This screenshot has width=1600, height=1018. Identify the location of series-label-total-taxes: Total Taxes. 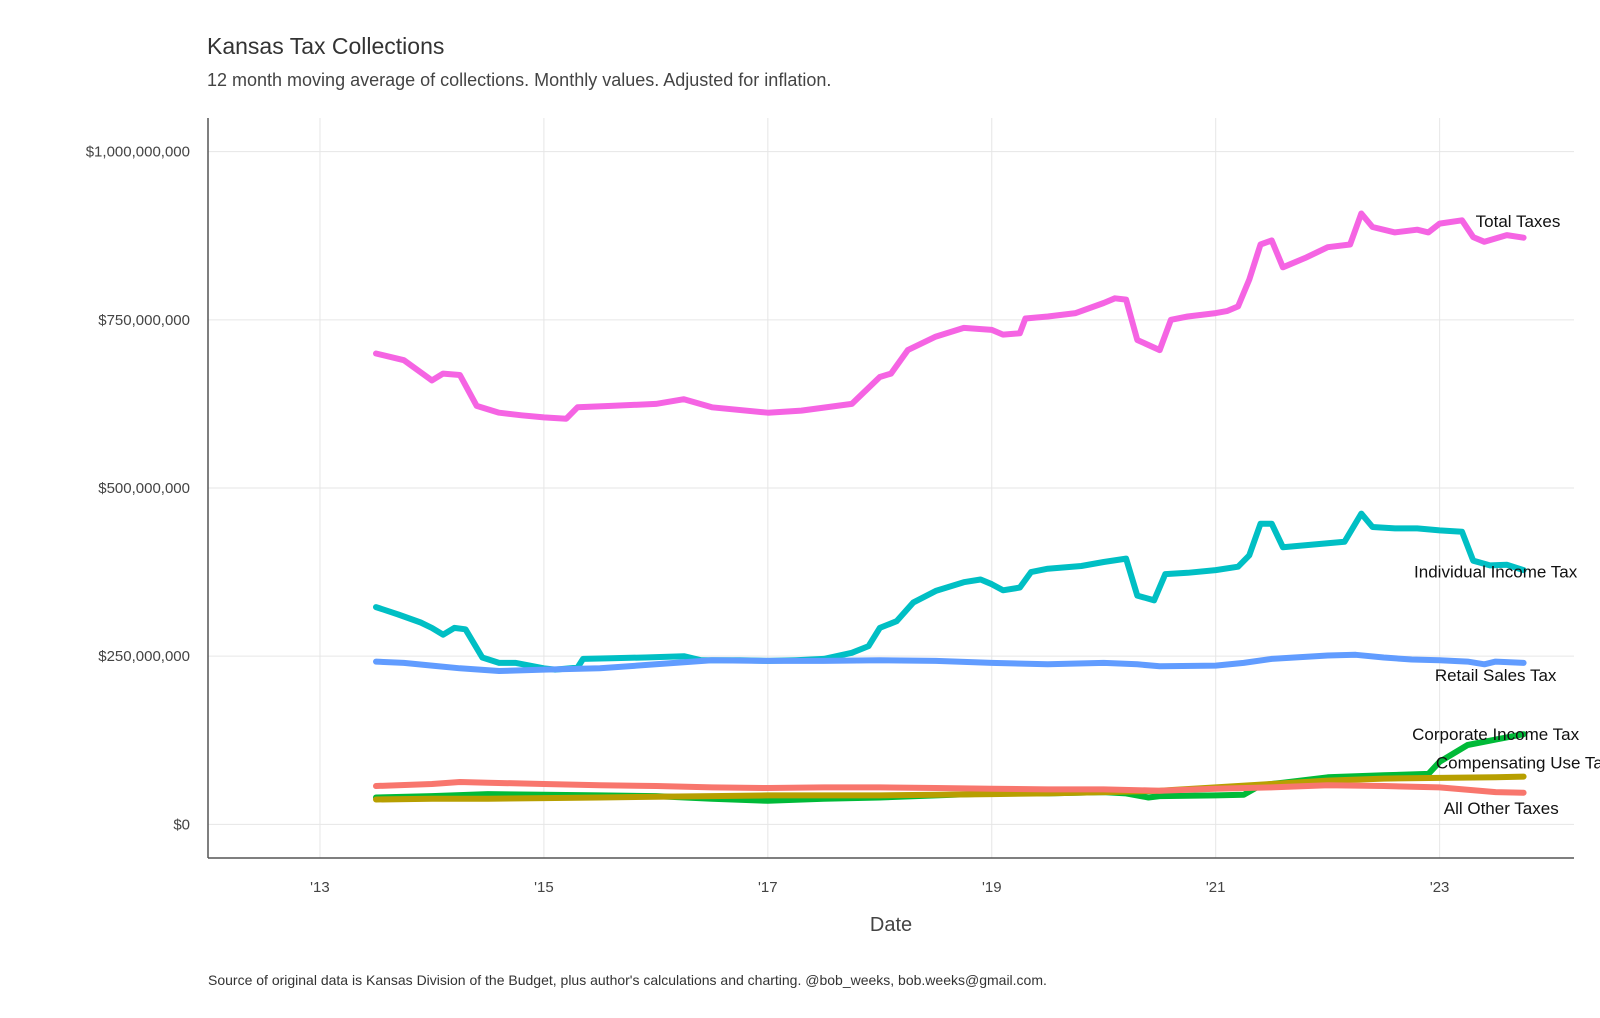
(1518, 221).